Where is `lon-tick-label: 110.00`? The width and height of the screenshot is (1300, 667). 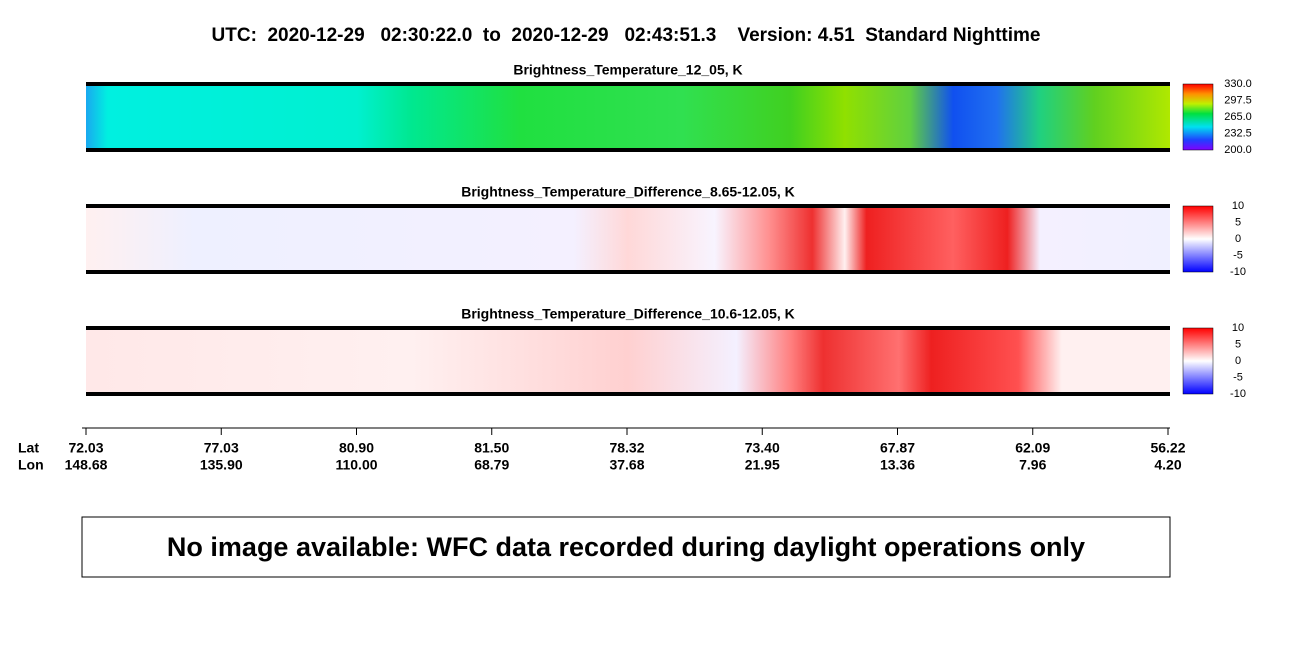
lon-tick-label: 110.00 is located at coordinates (356, 465).